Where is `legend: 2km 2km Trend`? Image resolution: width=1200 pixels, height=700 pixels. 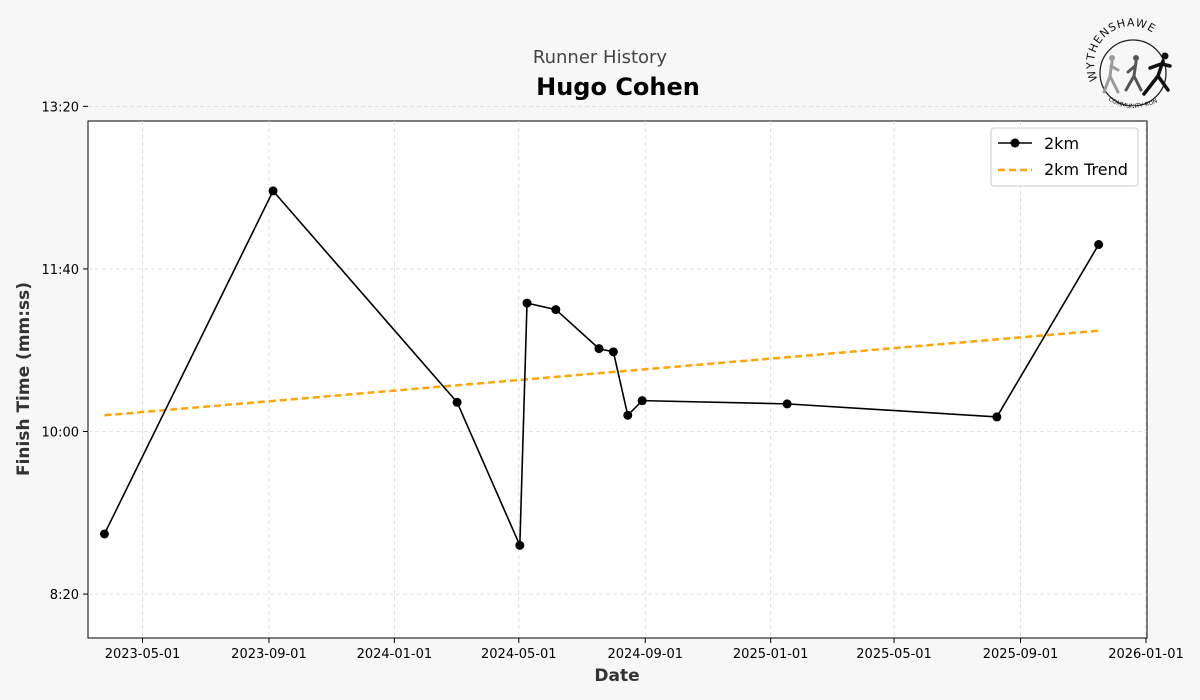
legend: 2km 2km Trend is located at coordinates (1064, 157).